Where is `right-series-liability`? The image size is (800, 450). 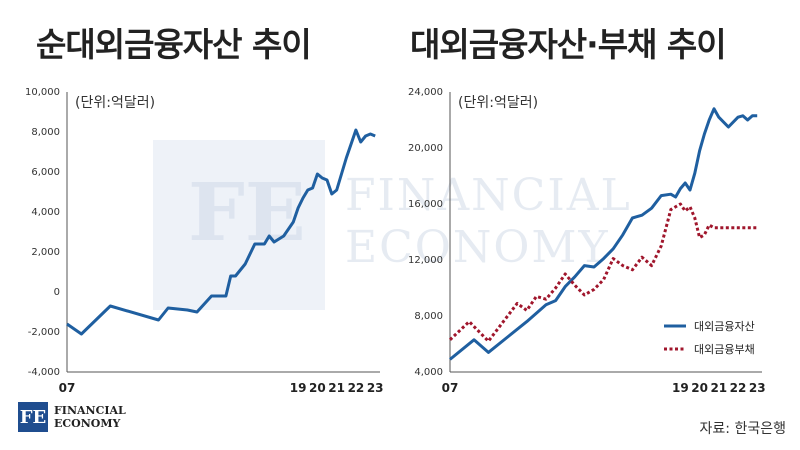 right-series-liability is located at coordinates (603, 272).